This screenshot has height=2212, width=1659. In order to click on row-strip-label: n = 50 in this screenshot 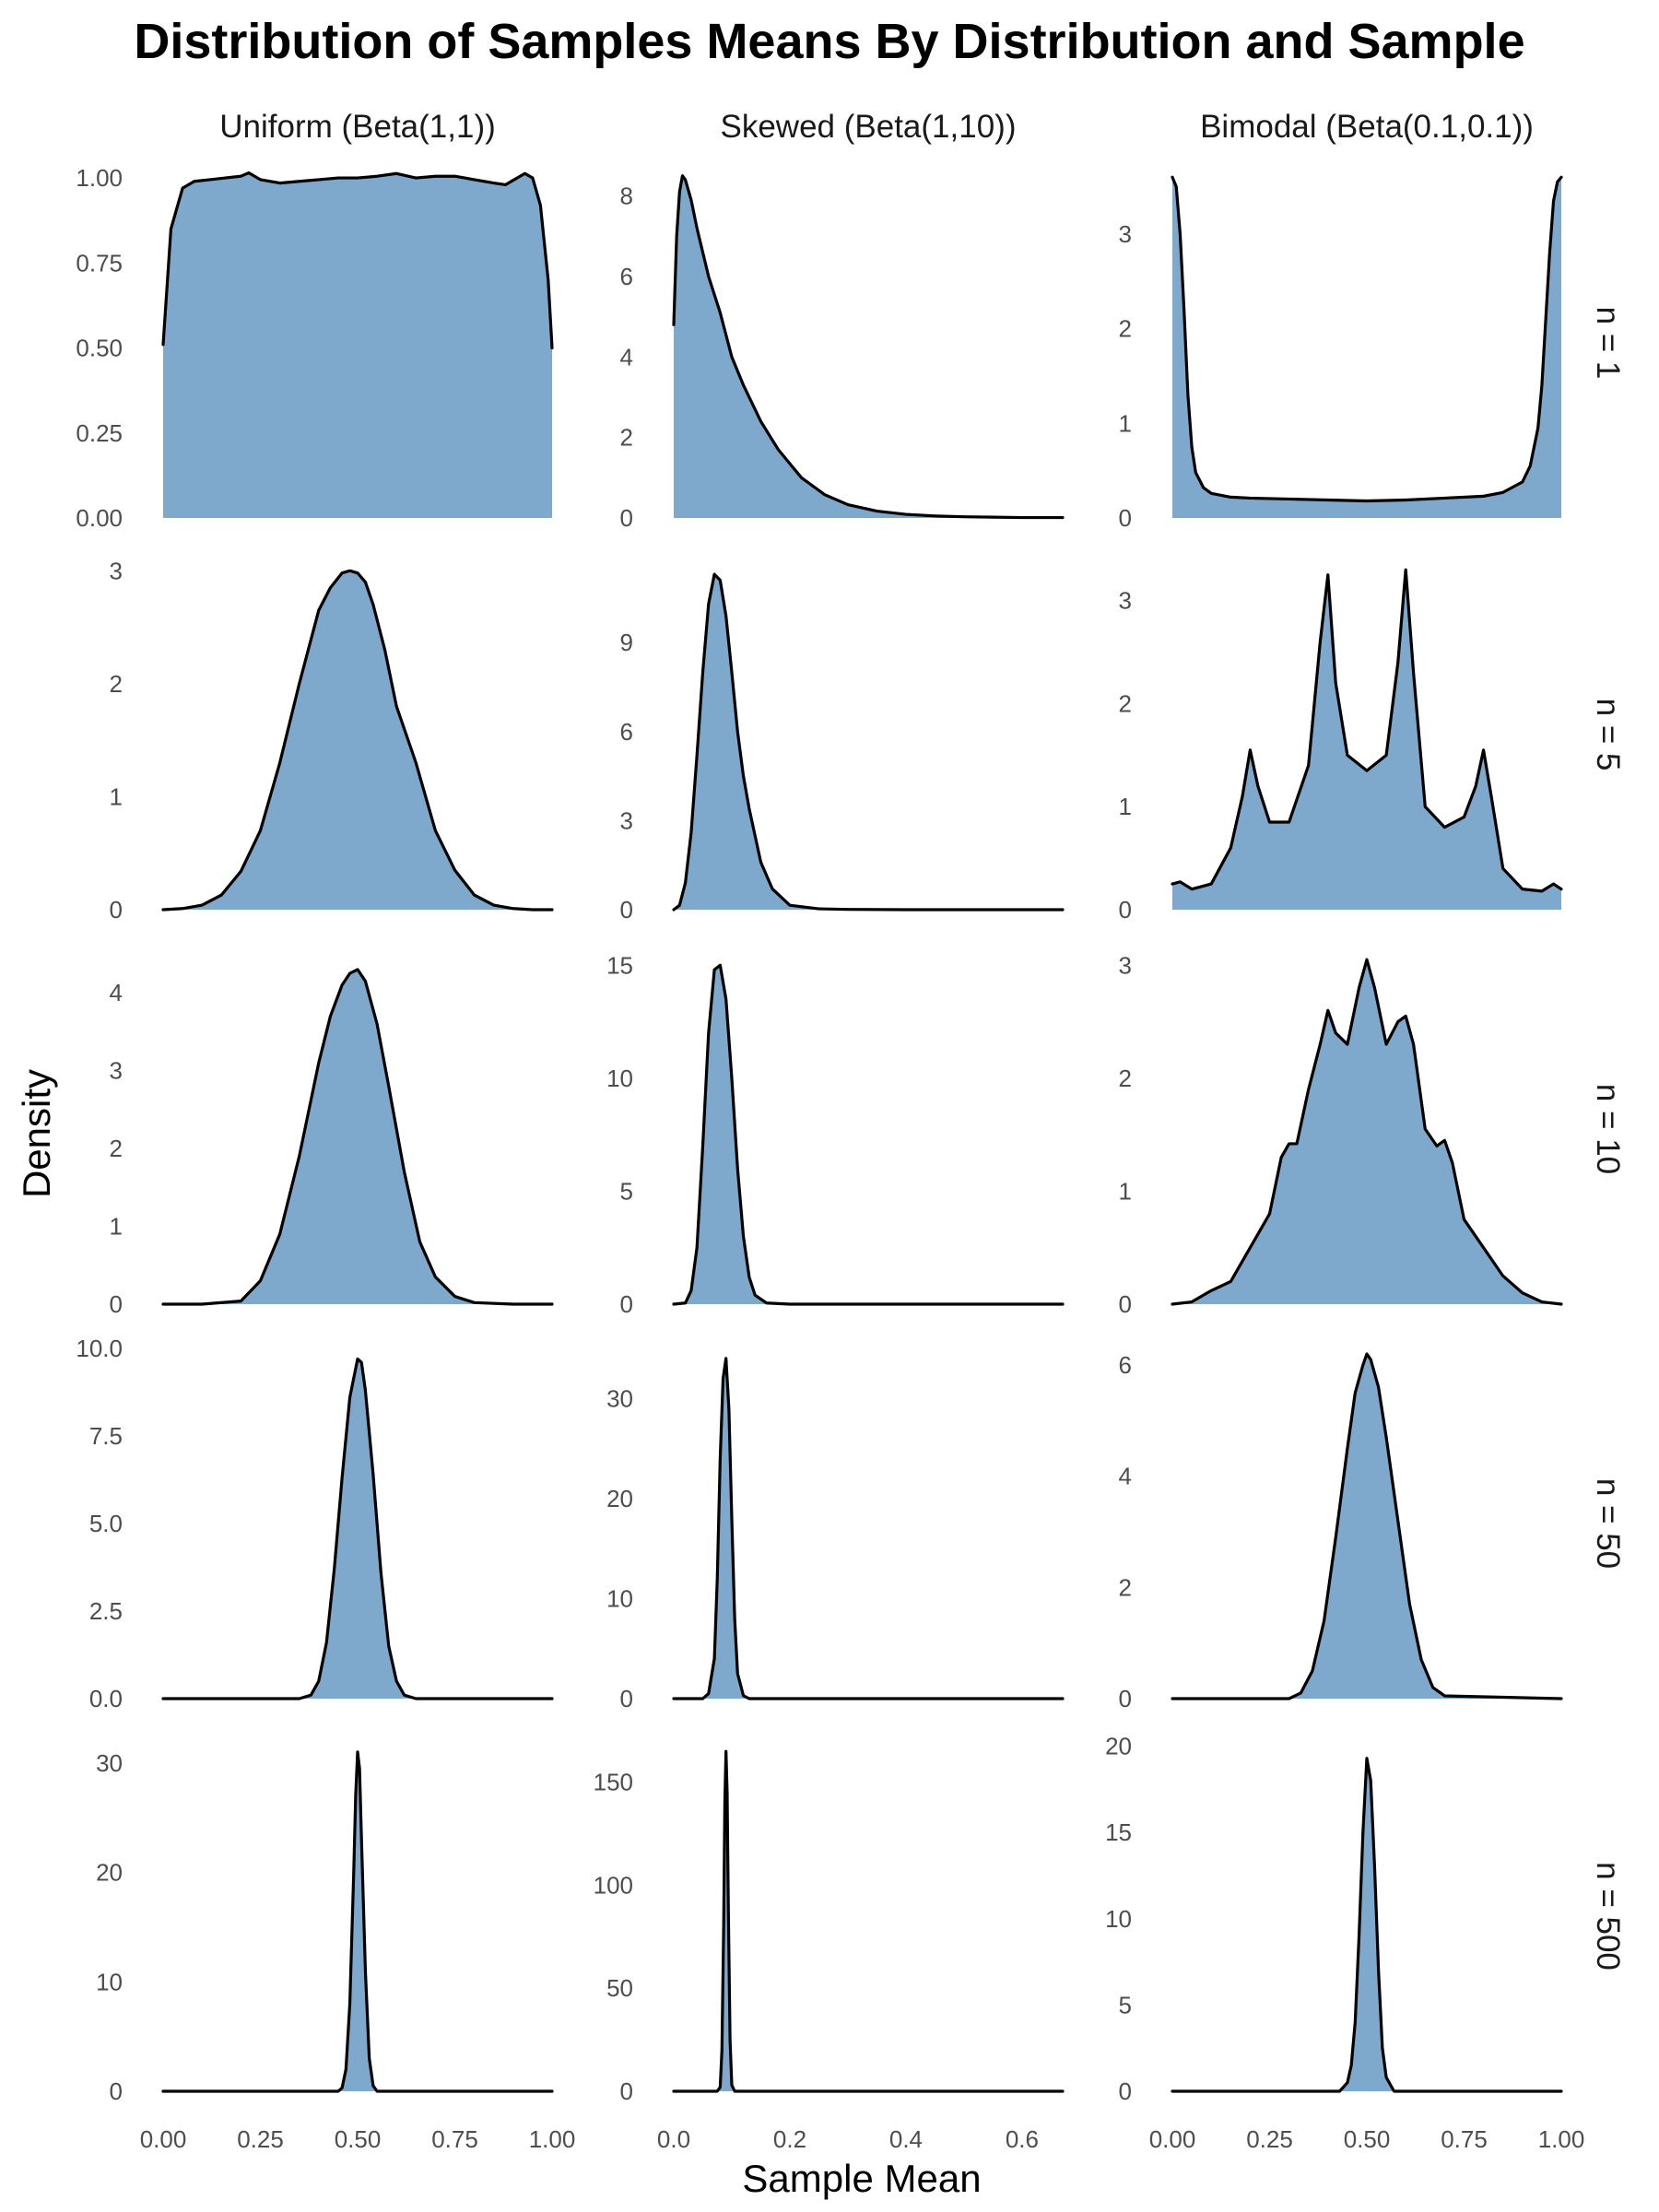, I will do `click(1608, 1523)`.